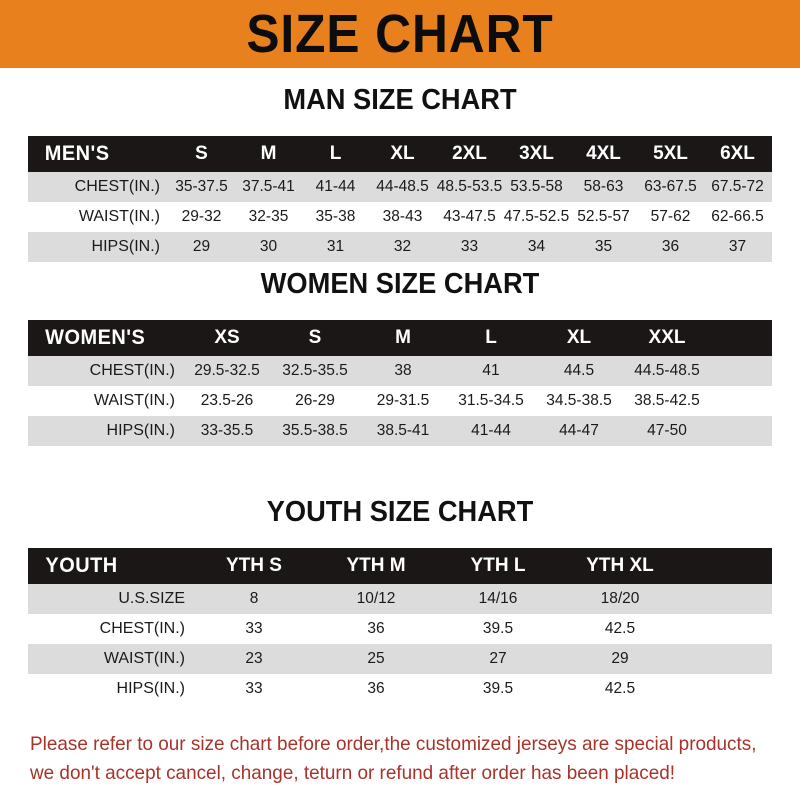  I want to click on women-size-5: XXL, so click(667, 337).